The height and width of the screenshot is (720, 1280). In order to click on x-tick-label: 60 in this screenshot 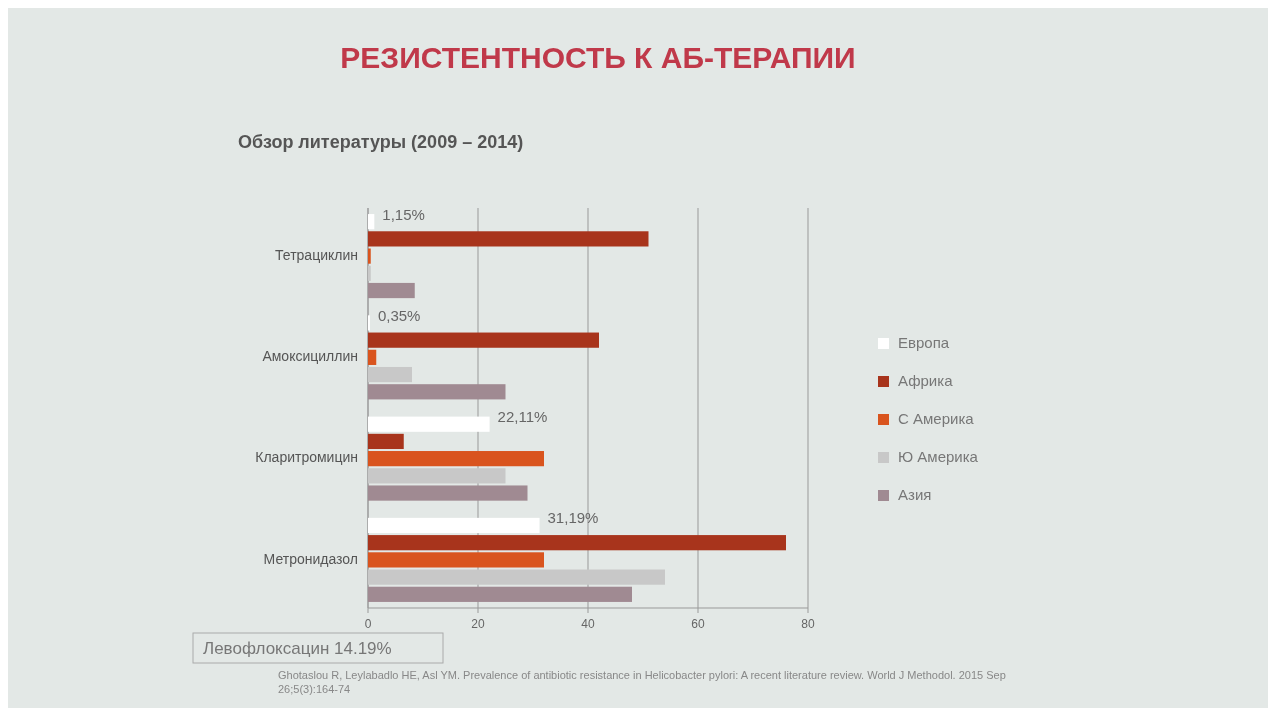, I will do `click(698, 624)`.